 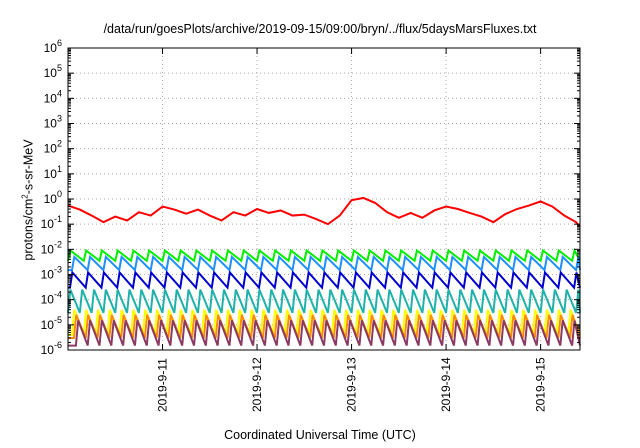 I want to click on y-tick-label: 10⁻³, so click(x=51, y=273).